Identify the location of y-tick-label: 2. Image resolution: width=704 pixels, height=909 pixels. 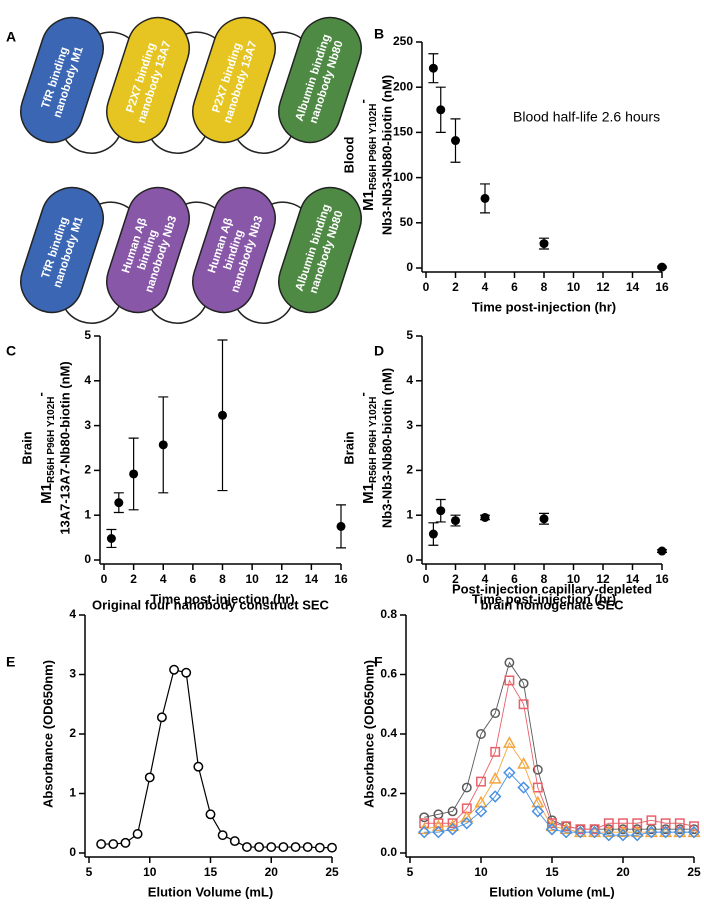
(72, 733).